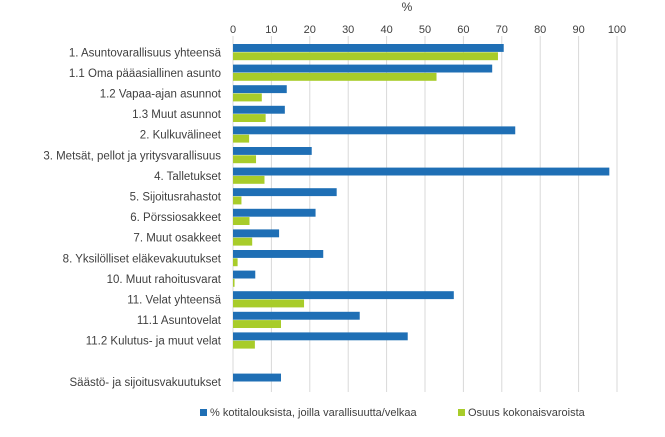 The width and height of the screenshot is (665, 437). Describe the element at coordinates (164, 280) in the screenshot. I see `category-label-10-muut-rahoitusvarat: 10. Muut rahoitusvarat` at that location.